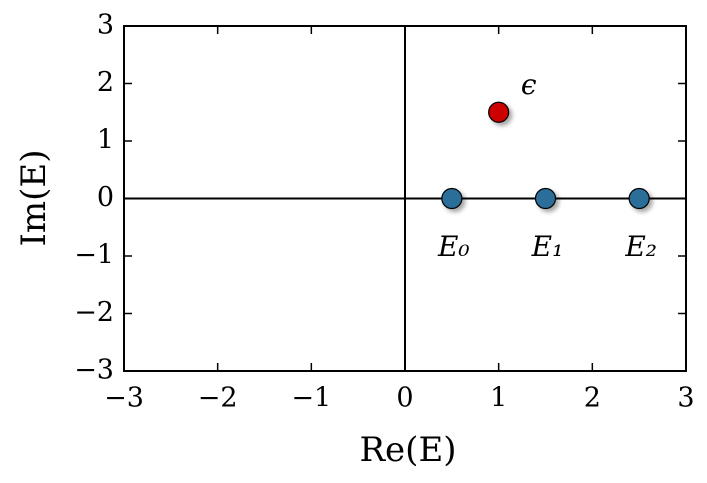  What do you see at coordinates (311, 398) in the screenshot?
I see `x-tick-label: −1` at bounding box center [311, 398].